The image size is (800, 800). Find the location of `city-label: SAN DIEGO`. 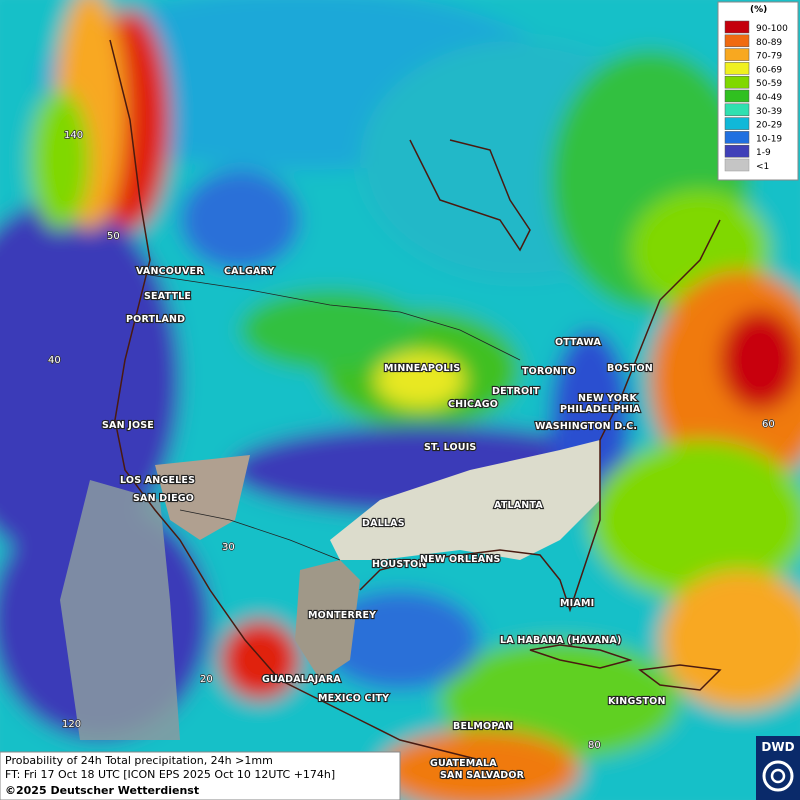

city-label: SAN DIEGO is located at coordinates (163, 498).